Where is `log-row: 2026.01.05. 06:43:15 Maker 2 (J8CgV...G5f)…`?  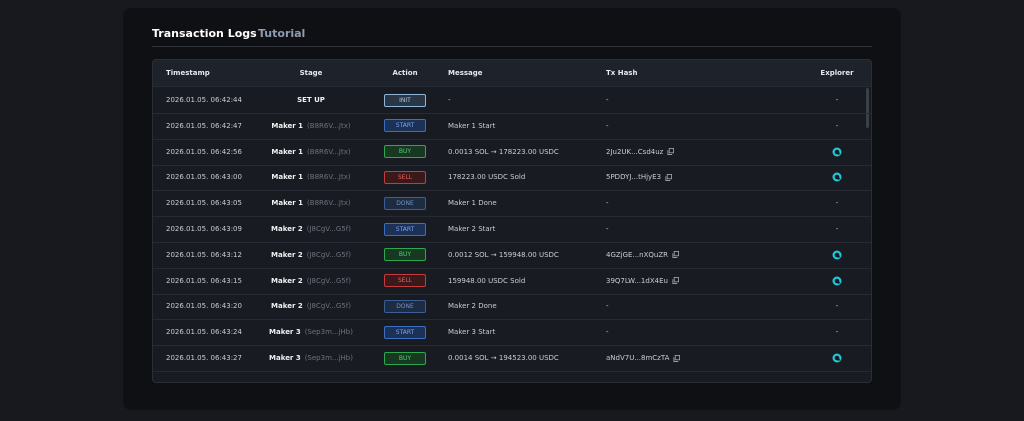 log-row: 2026.01.05. 06:43:15 Maker 2 (J8CgV...G5f)… is located at coordinates (512, 281).